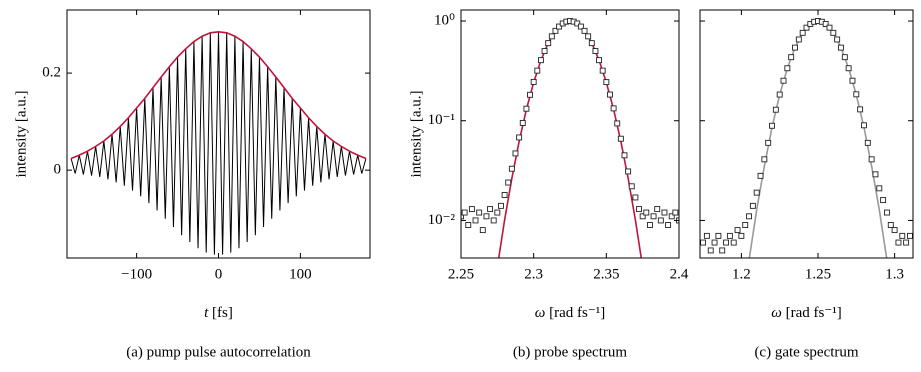  I want to click on x-axis-label: t [fs], so click(218, 313).